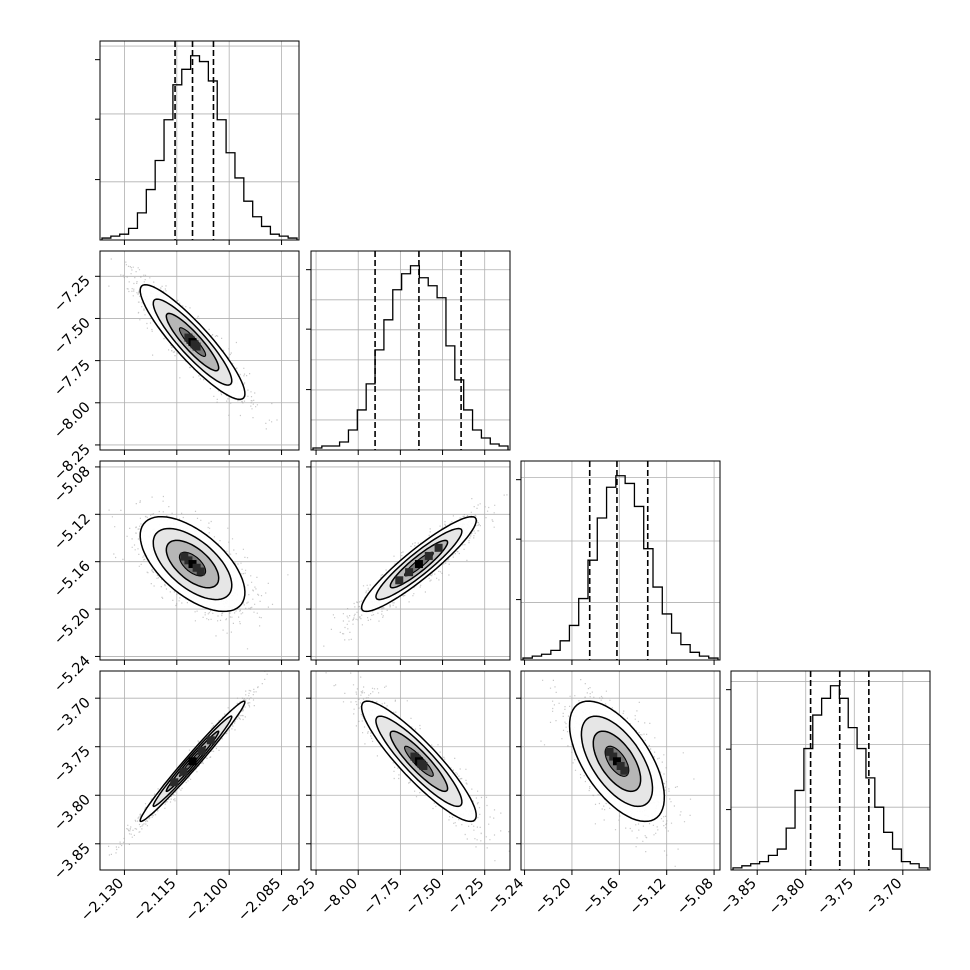 The image size is (970, 970). Describe the element at coordinates (154, 900) in the screenshot. I see `x-tick-label-0-1: −2.115` at that location.